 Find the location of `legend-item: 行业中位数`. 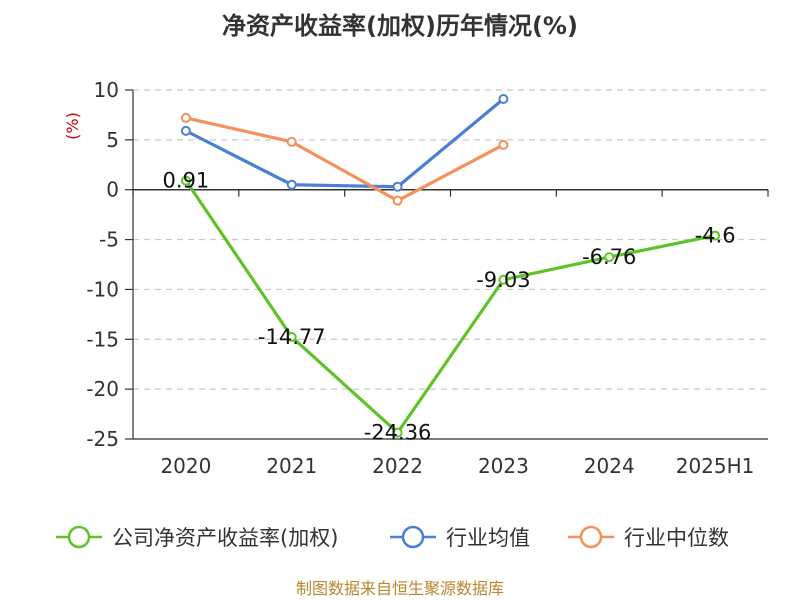

legend-item: 行业中位数 is located at coordinates (648, 537).